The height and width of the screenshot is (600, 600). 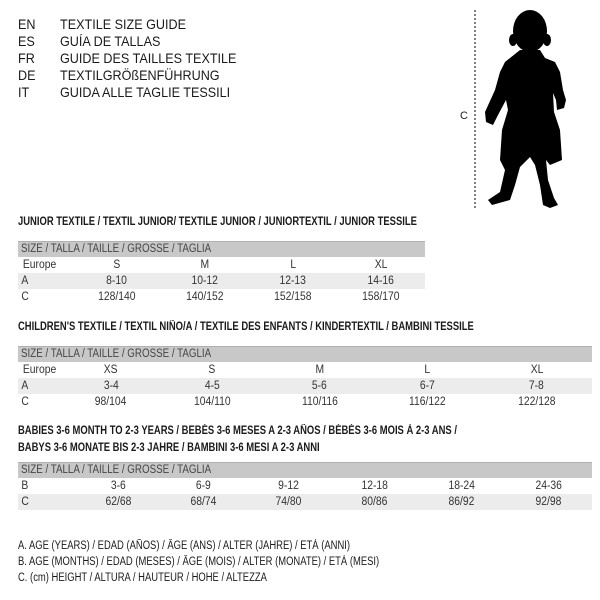 I want to click on child-silhouette-icon: C, so click(x=513, y=109).